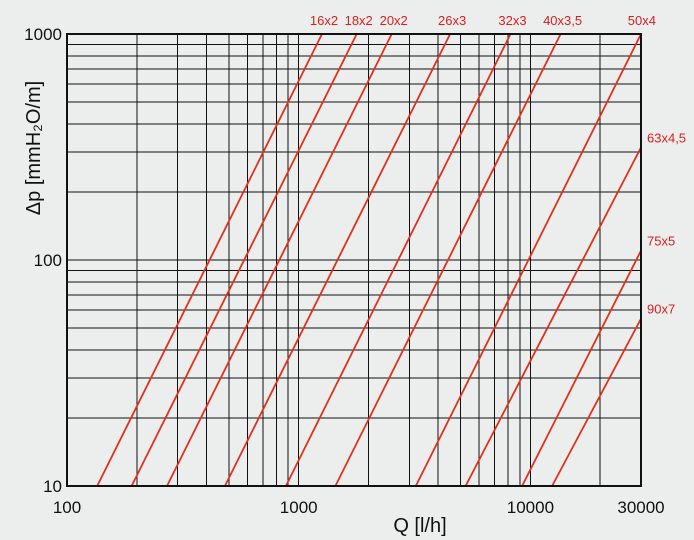 The width and height of the screenshot is (694, 540). What do you see at coordinates (419, 526) in the screenshot?
I see `x-axis-label: Q [l/h]` at bounding box center [419, 526].